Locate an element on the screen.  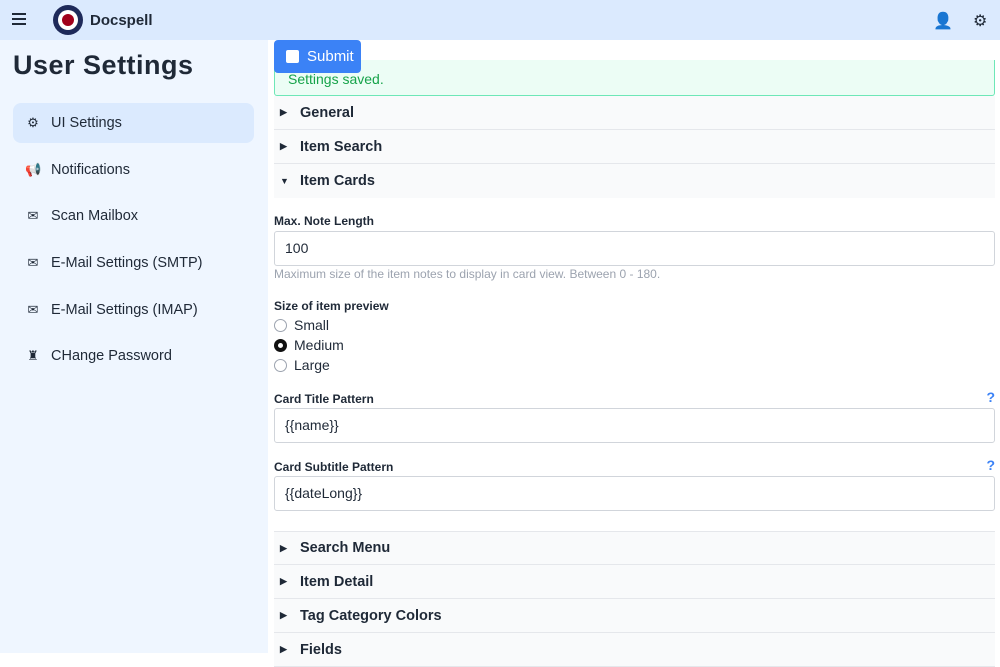
brand-name: Docspell is located at coordinates (121, 20).